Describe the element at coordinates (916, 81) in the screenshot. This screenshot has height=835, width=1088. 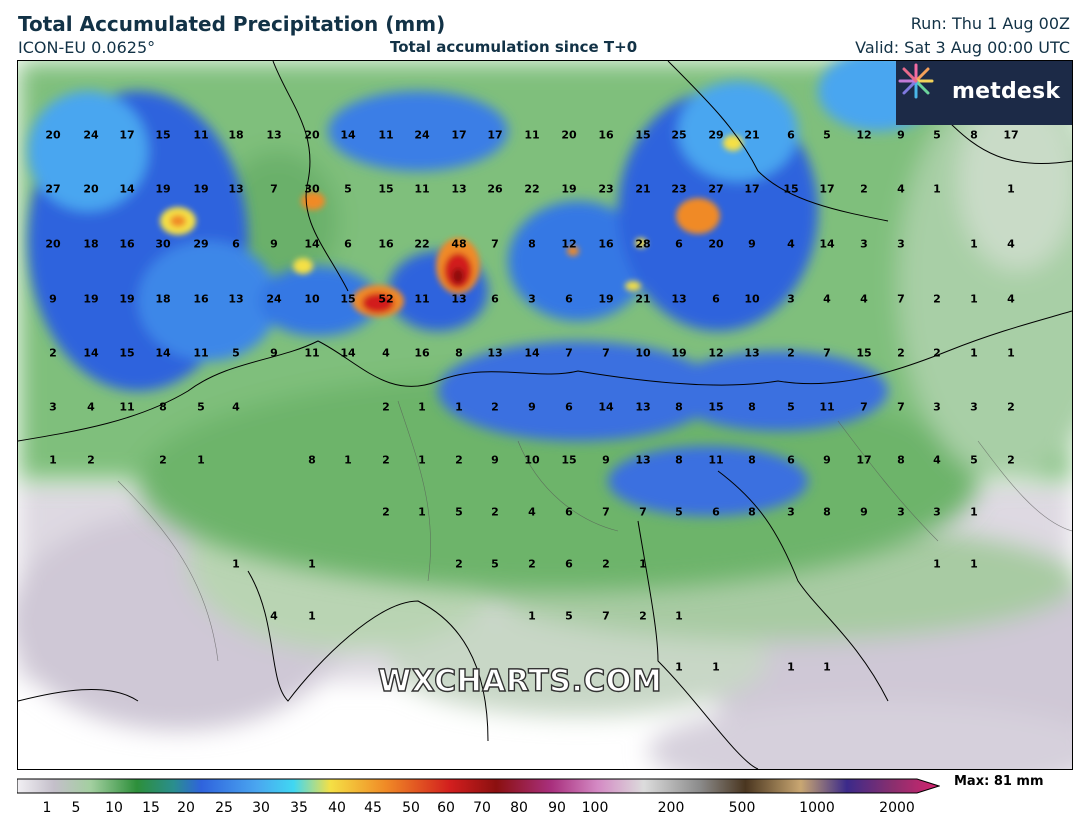
I see `burst-icon` at that location.